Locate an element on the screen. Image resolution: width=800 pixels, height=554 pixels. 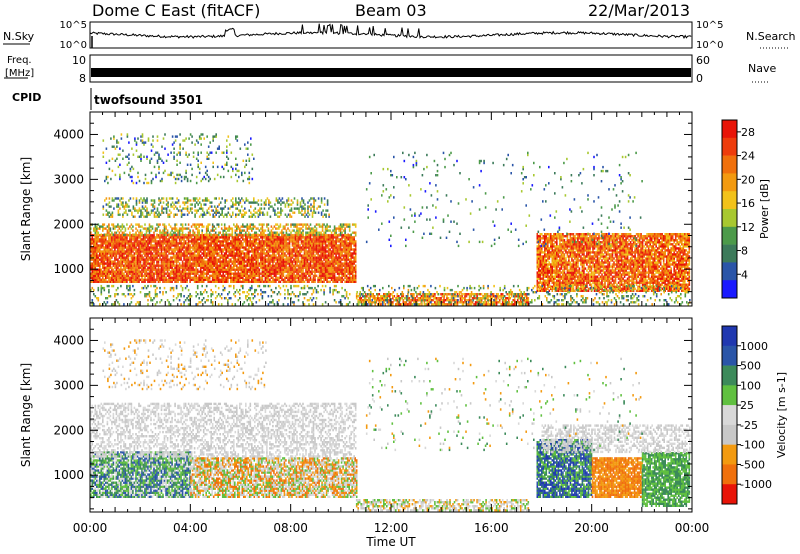
nsky-tick-bottom: 10^0 is located at coordinates (73, 45).